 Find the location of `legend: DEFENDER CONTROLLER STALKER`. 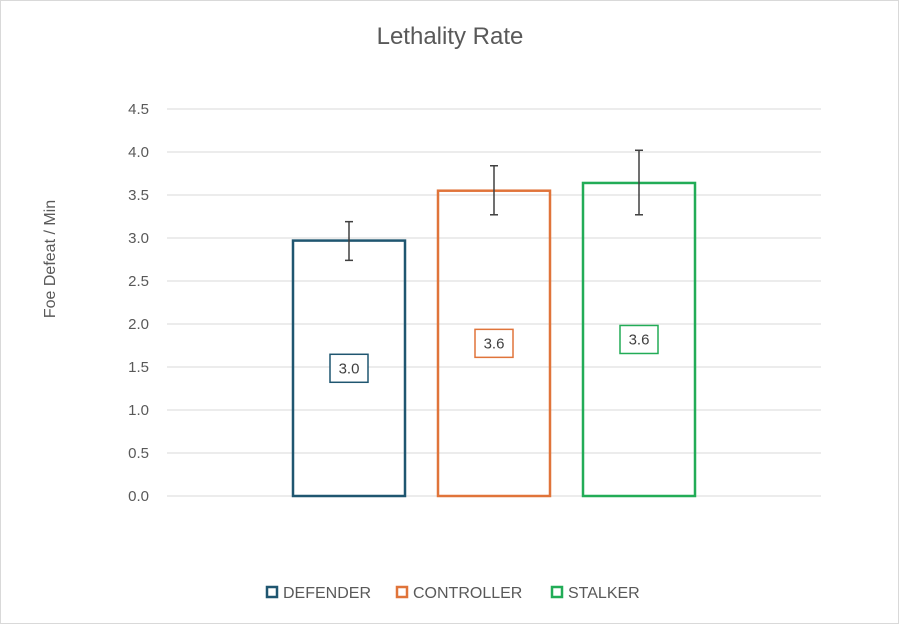

legend: DEFENDER CONTROLLER STALKER is located at coordinates (452, 593).